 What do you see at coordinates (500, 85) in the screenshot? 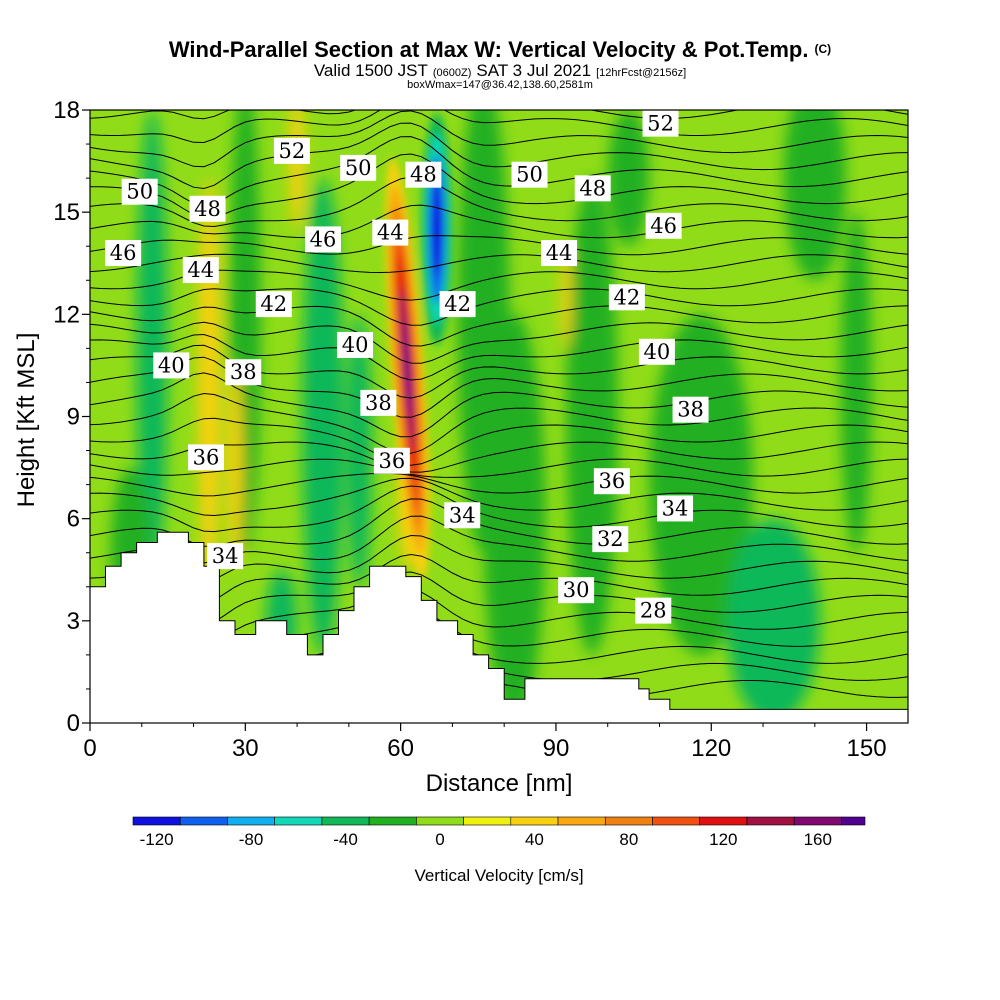
I see `box-info: boxWmax=147@36.42,138.60,2581m` at bounding box center [500, 85].